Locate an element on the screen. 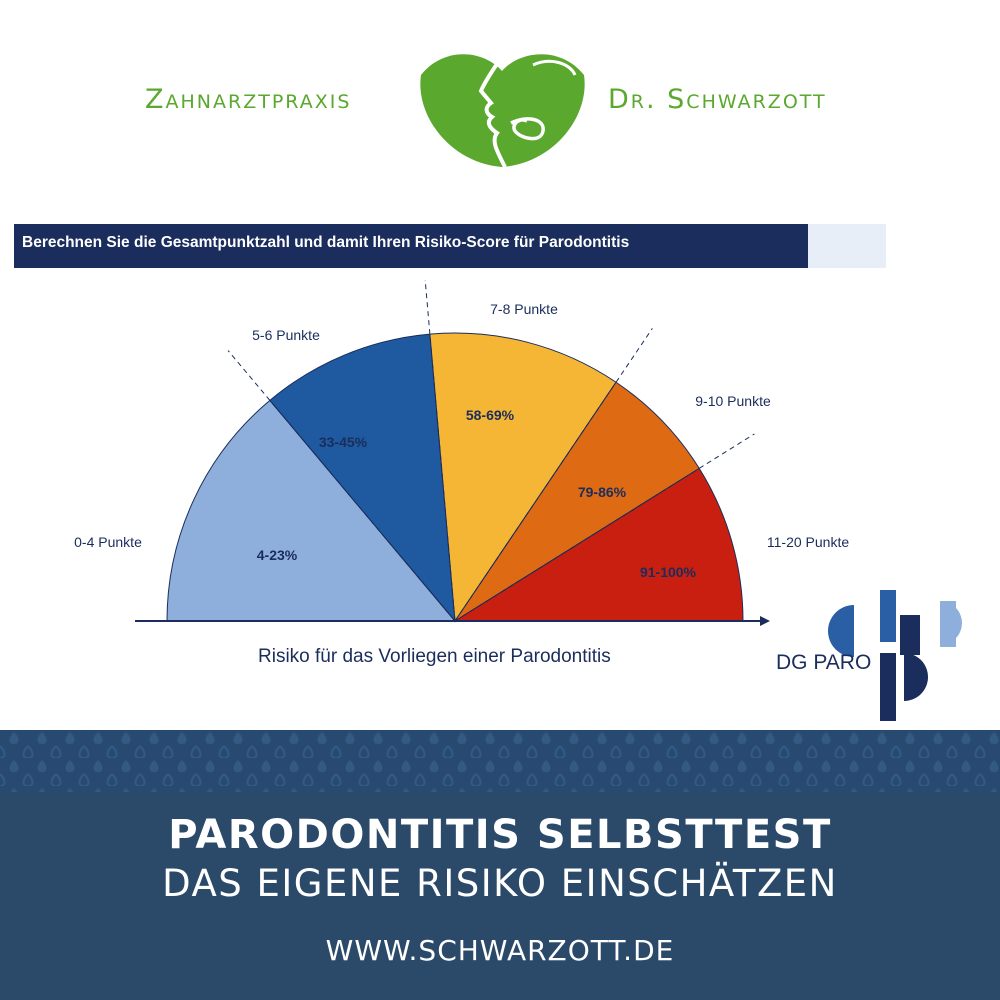 This screenshot has width=1000, height=1000. chart-value-labels: 4-23% 33-45% 58-69% 79-86% 91-100% is located at coordinates (477, 493).